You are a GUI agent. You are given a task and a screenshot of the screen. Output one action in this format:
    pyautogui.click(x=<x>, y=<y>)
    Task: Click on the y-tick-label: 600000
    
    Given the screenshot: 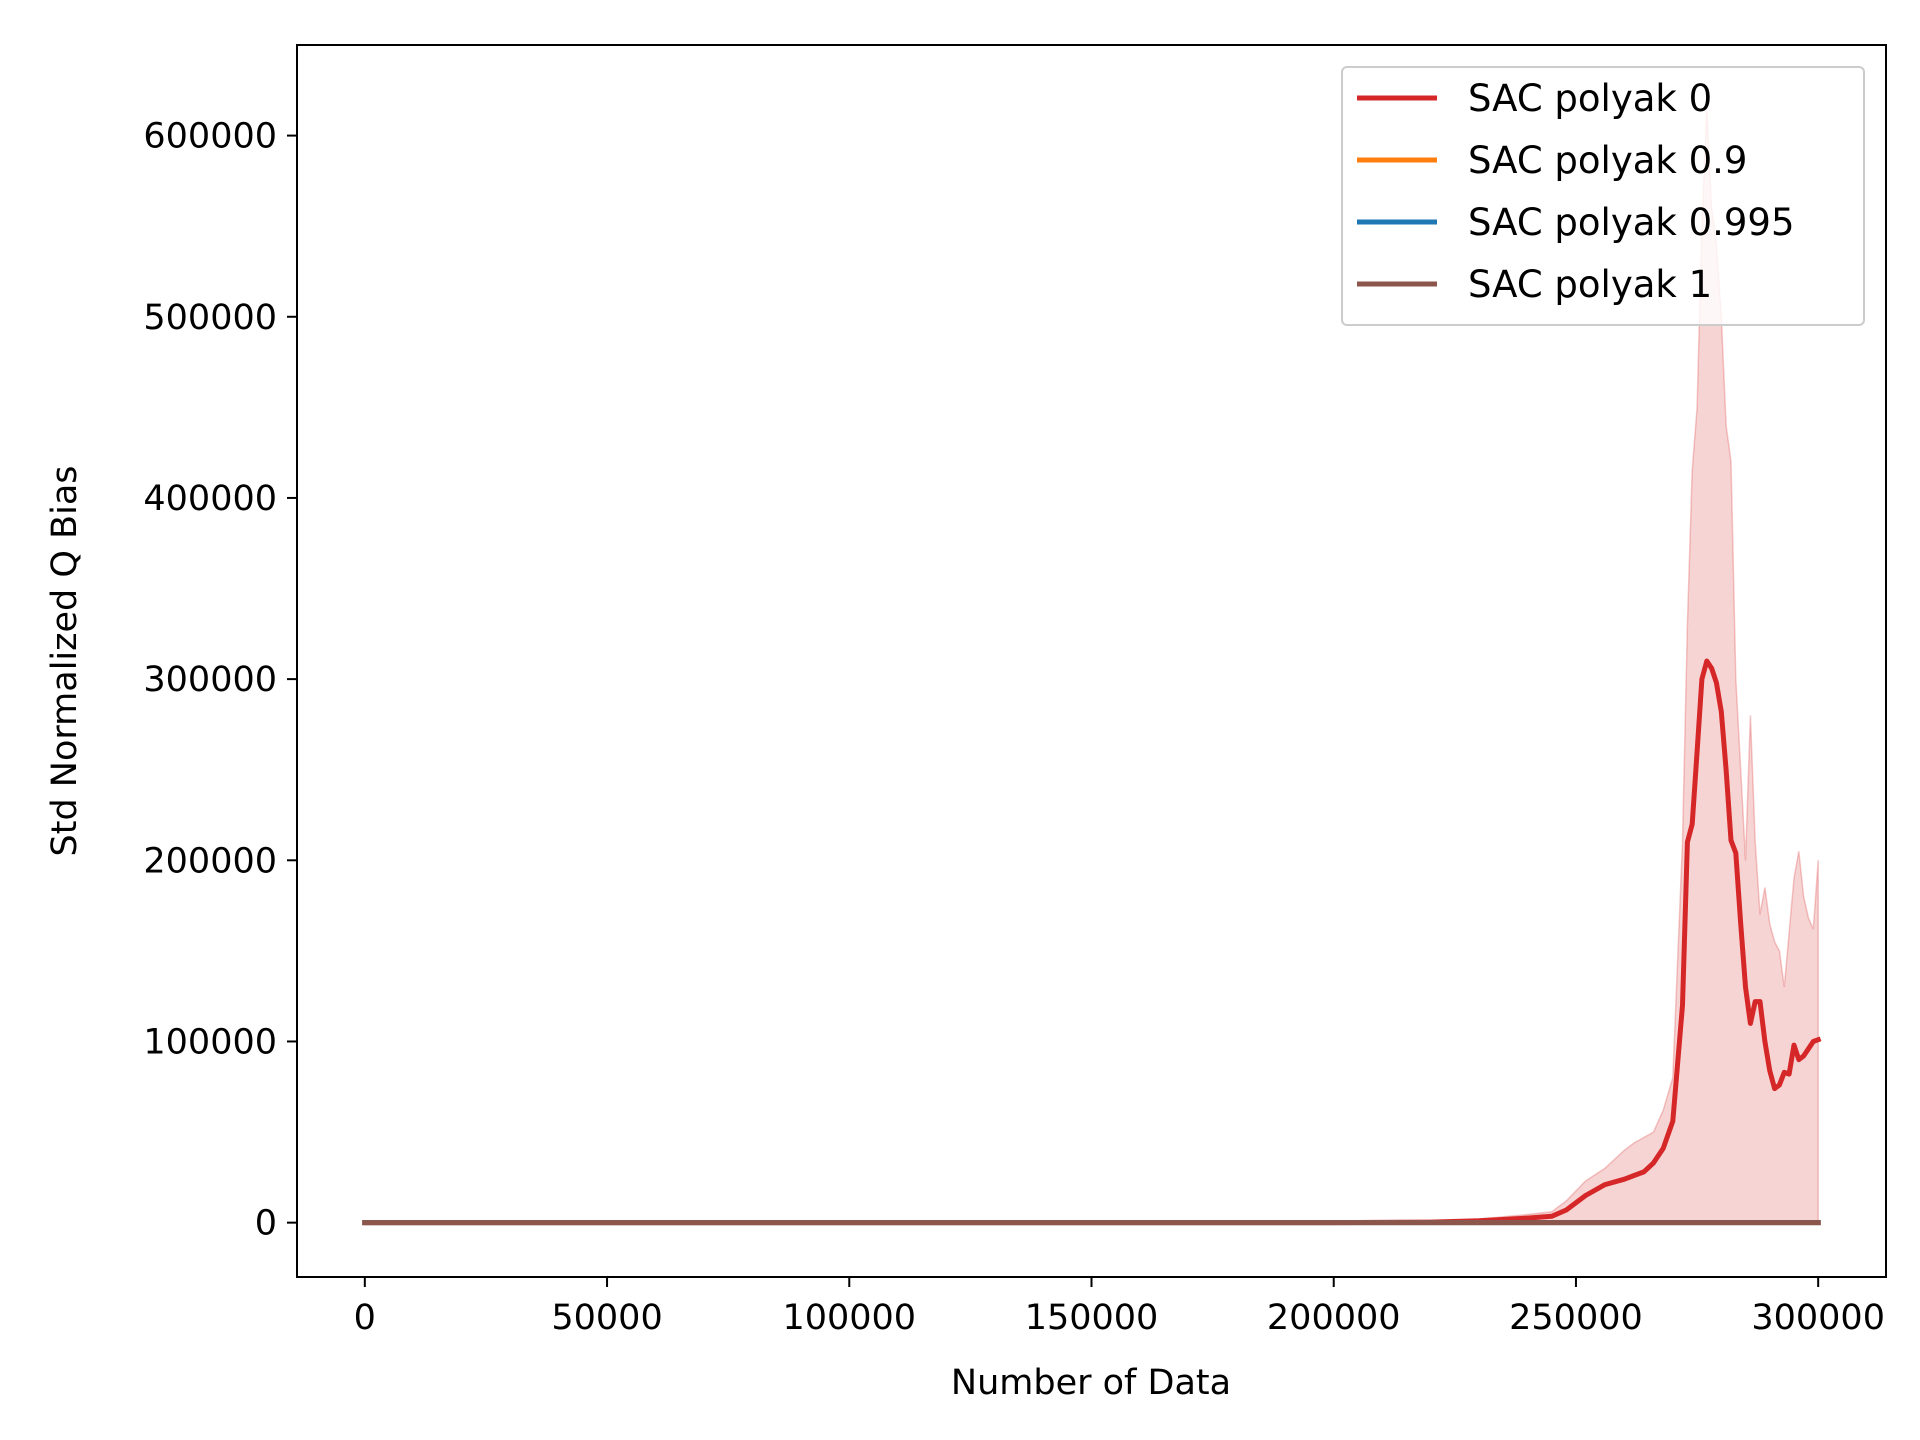 What is the action you would take?
    pyautogui.click(x=210, y=137)
    